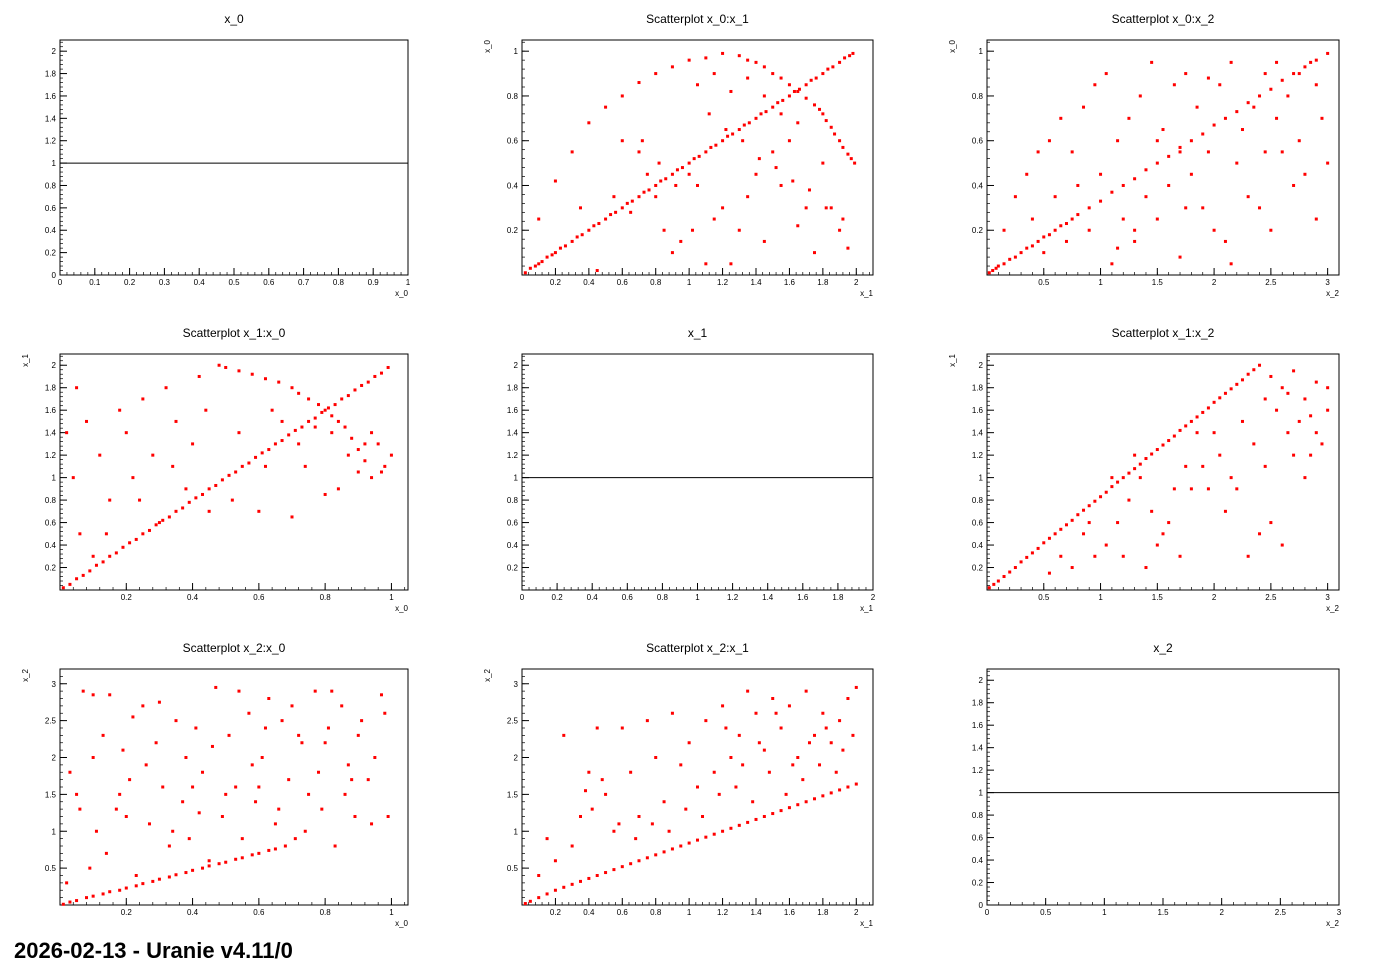 The image size is (1396, 972). I want to click on y-tick-label: 0.4, so click(978, 185).